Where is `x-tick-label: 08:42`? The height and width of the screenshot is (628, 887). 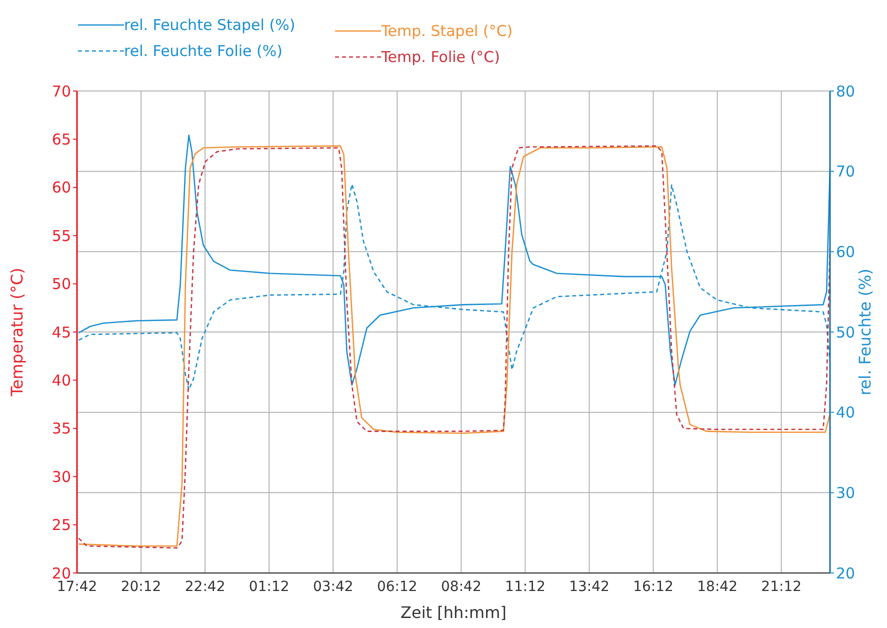 x-tick-label: 08:42 is located at coordinates (461, 586).